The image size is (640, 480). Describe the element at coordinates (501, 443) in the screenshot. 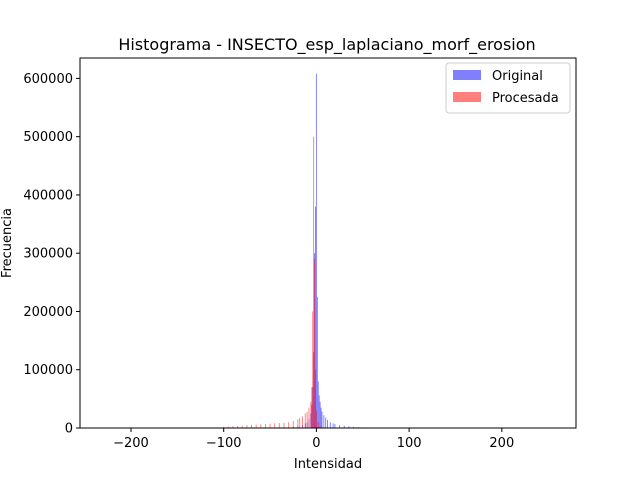

I see `x-tick-label: 200` at that location.